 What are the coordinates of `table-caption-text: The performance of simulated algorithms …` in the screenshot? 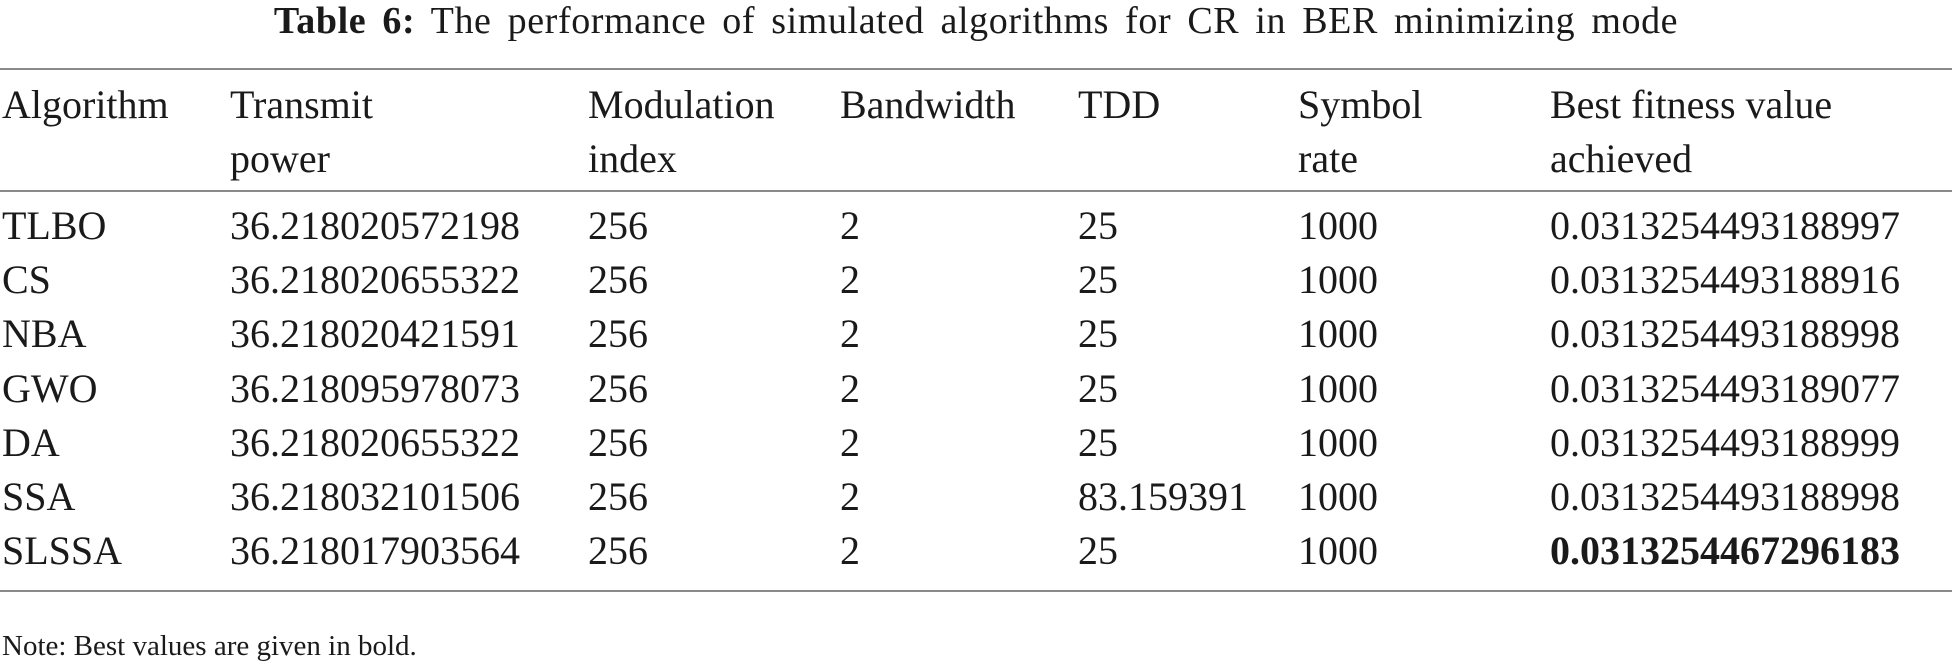 It's located at (1054, 21).